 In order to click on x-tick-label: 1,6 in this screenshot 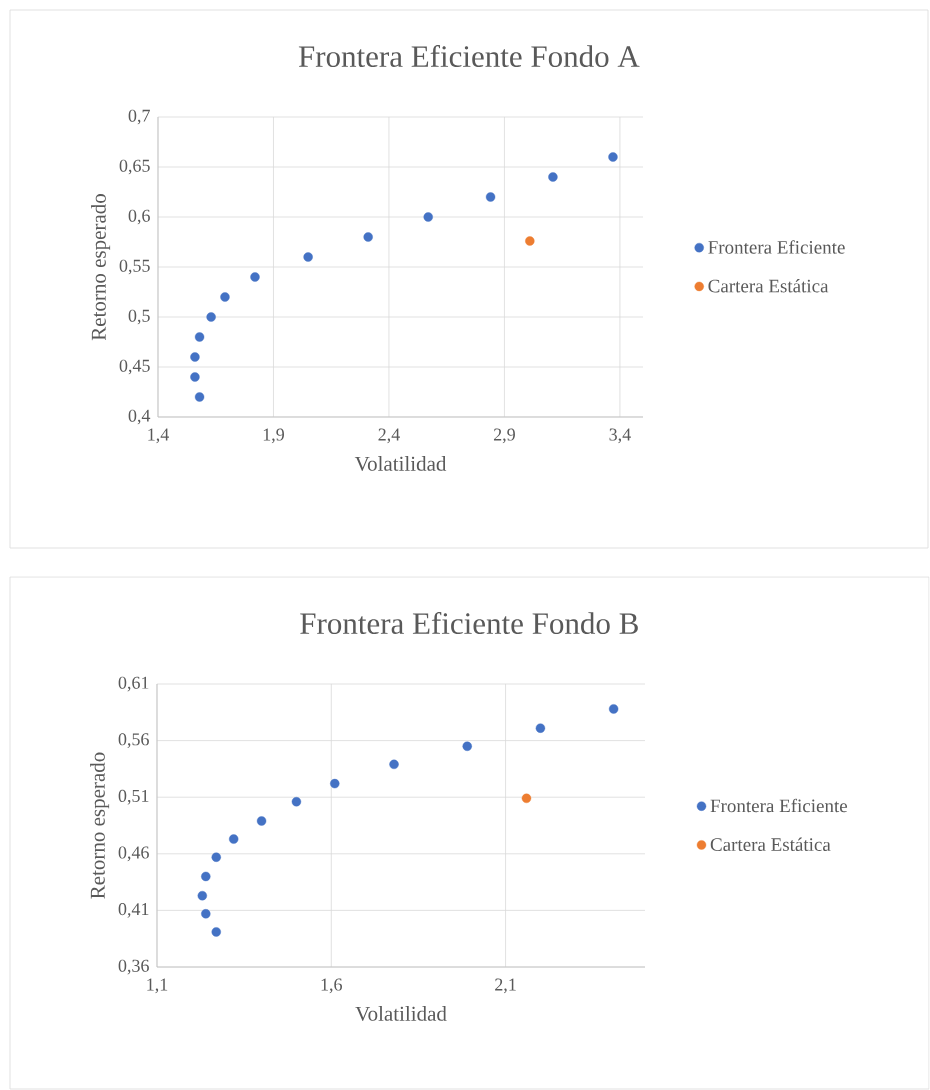, I will do `click(332, 986)`.